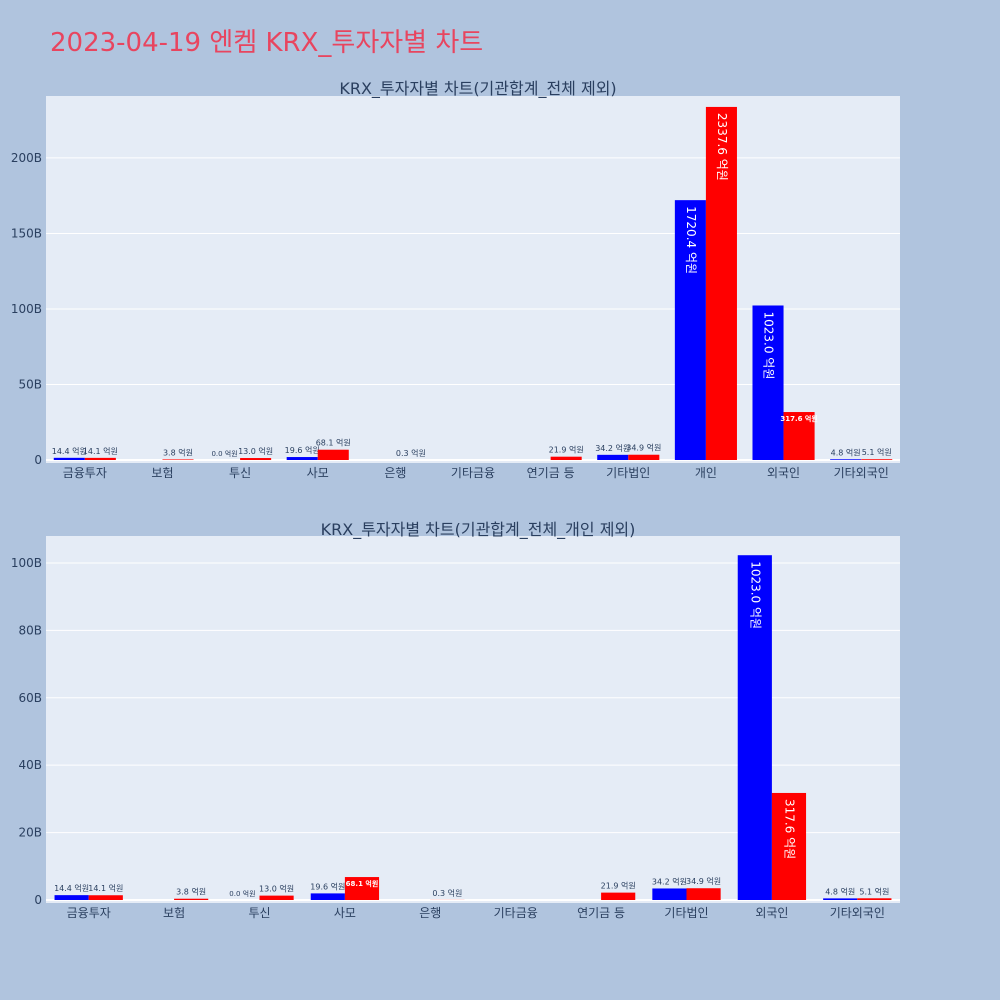 This screenshot has height=1000, width=1000. Describe the element at coordinates (30, 630) in the screenshot. I see `y-tick-label: 80B` at that location.